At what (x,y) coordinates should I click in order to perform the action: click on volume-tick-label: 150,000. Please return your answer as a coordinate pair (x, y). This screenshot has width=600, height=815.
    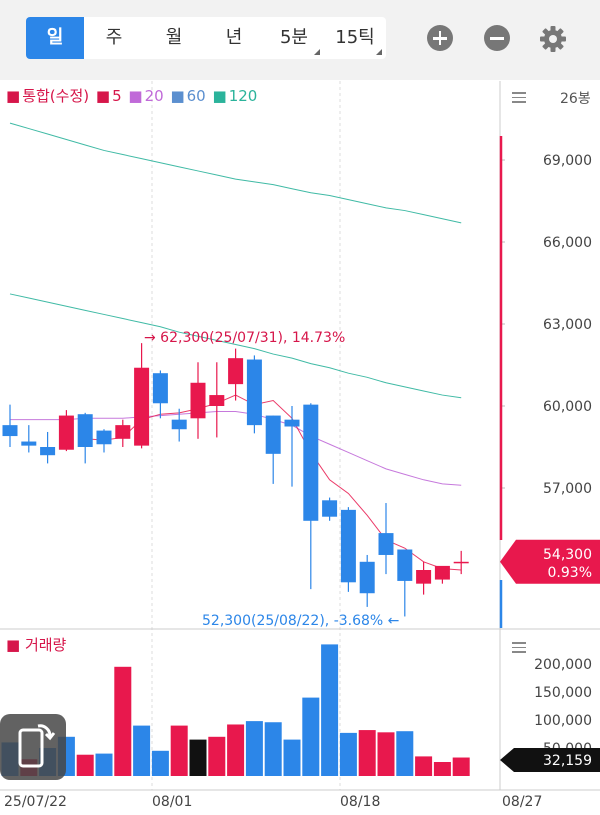
    Looking at the image, I should click on (563, 693).